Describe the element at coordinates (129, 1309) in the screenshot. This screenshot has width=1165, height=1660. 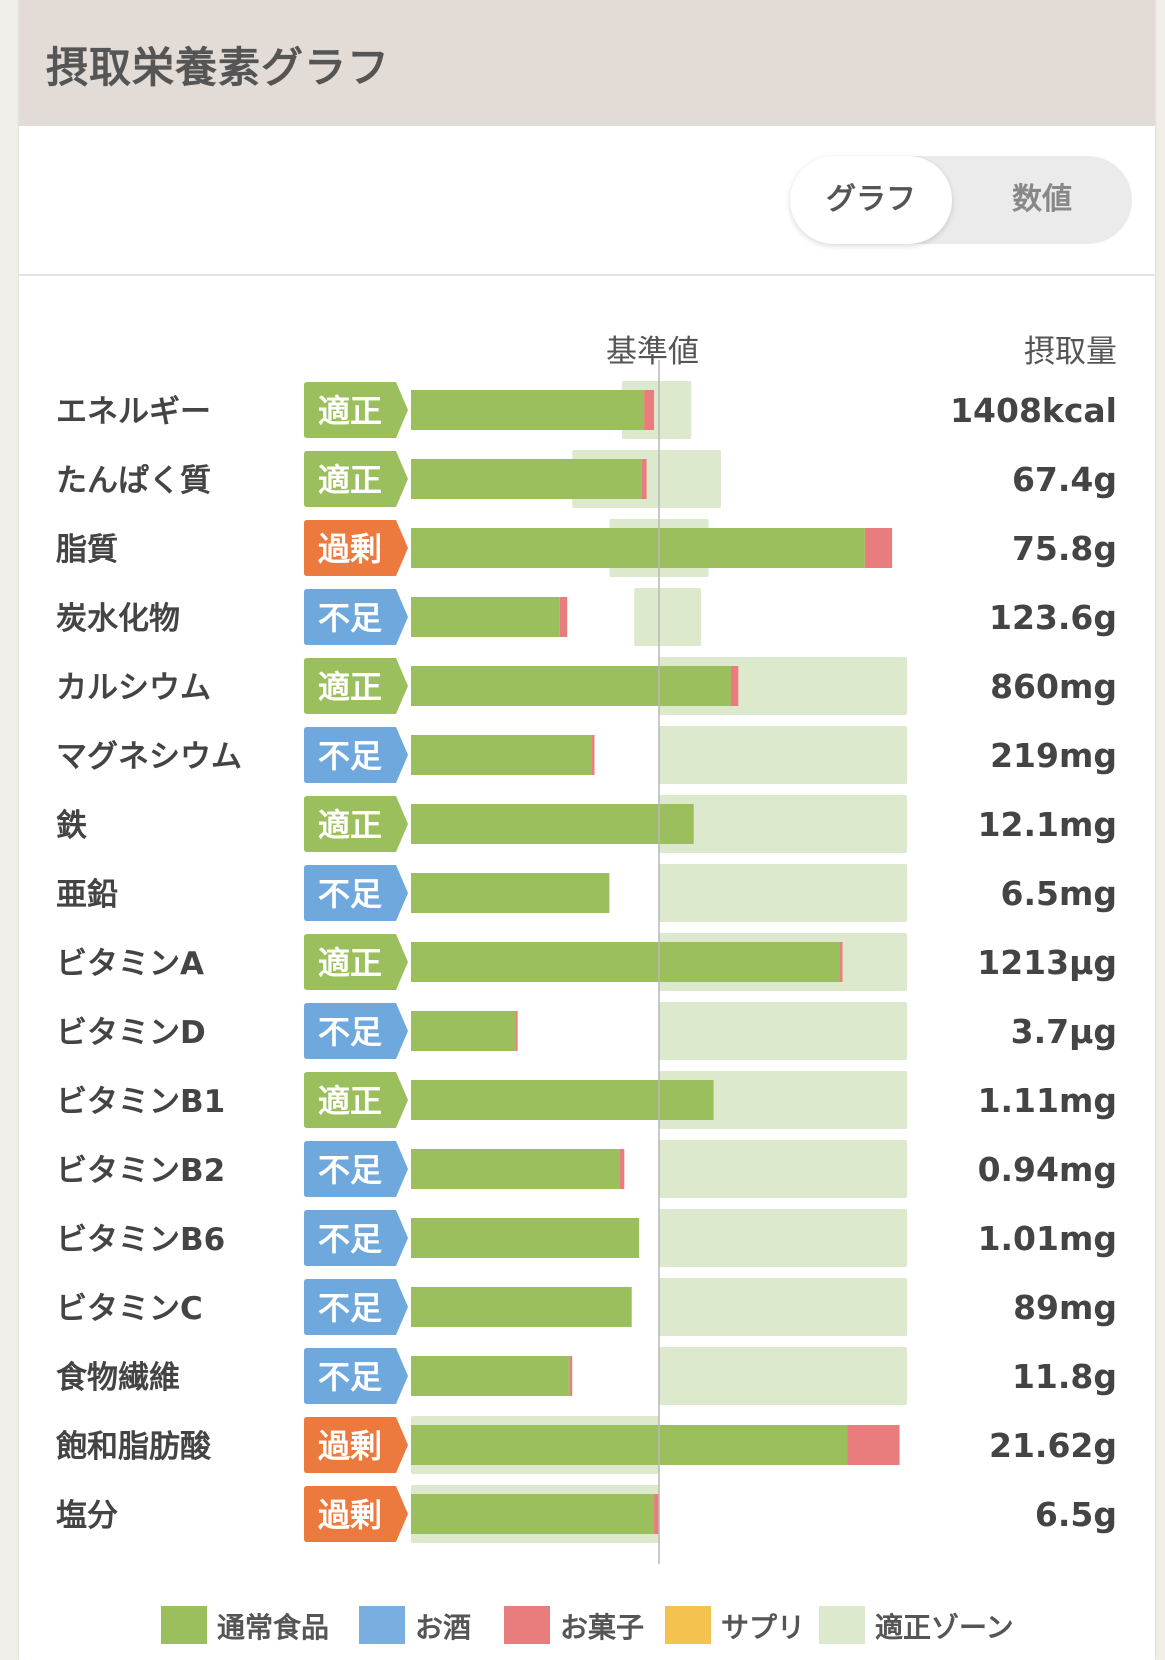
I see `nutrient-label: ビタミンC` at that location.